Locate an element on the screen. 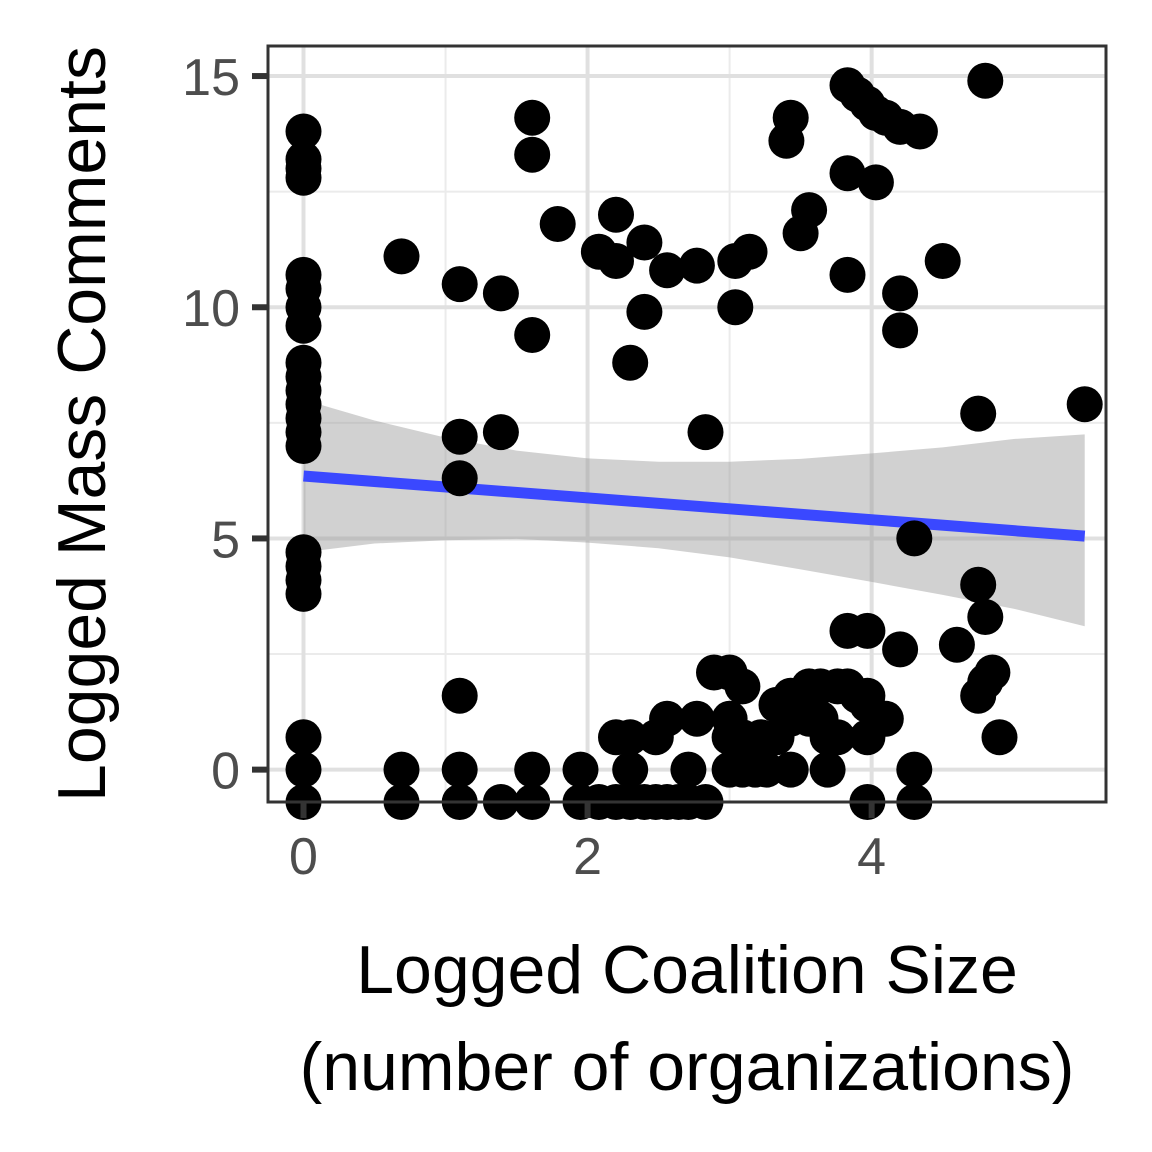 The image size is (1152, 1152). y-axis-title: Logged Mass Comments is located at coordinates (82, 424).